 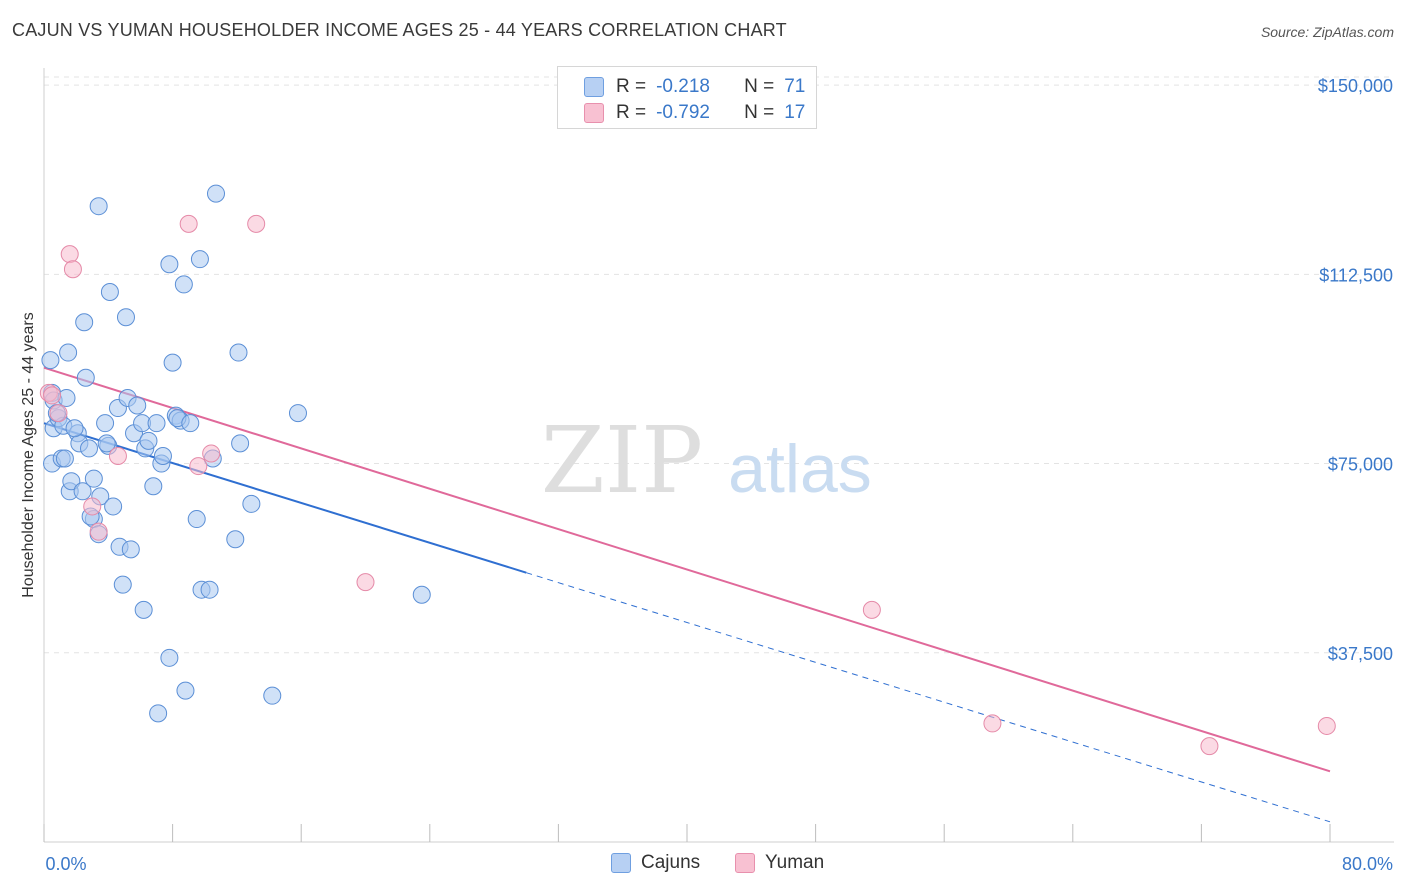 What do you see at coordinates (795, 86) in the screenshot?
I see `legend-n-value: 71` at bounding box center [795, 86].